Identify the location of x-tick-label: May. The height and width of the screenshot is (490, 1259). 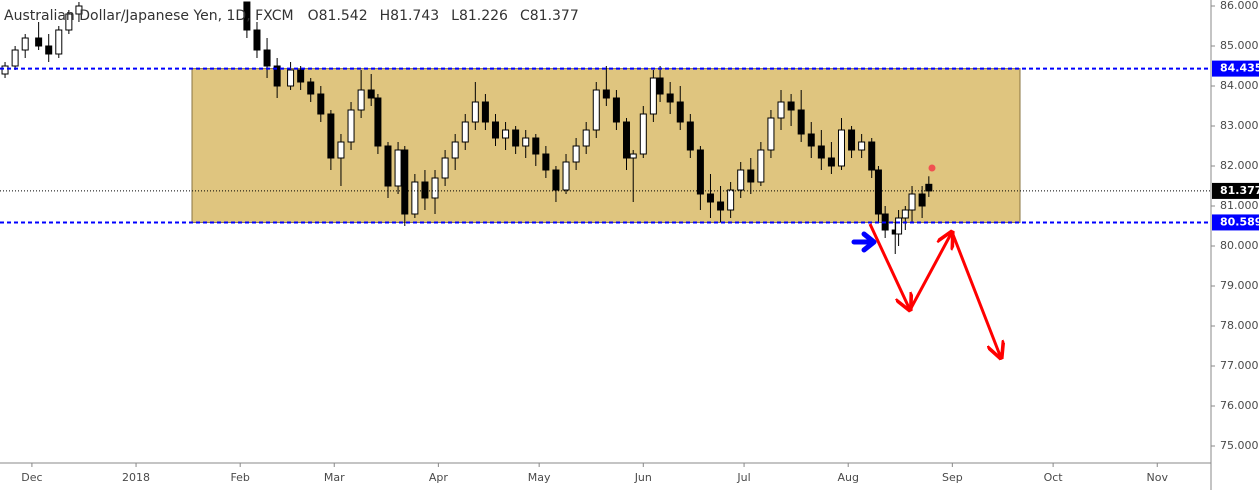
(539, 477).